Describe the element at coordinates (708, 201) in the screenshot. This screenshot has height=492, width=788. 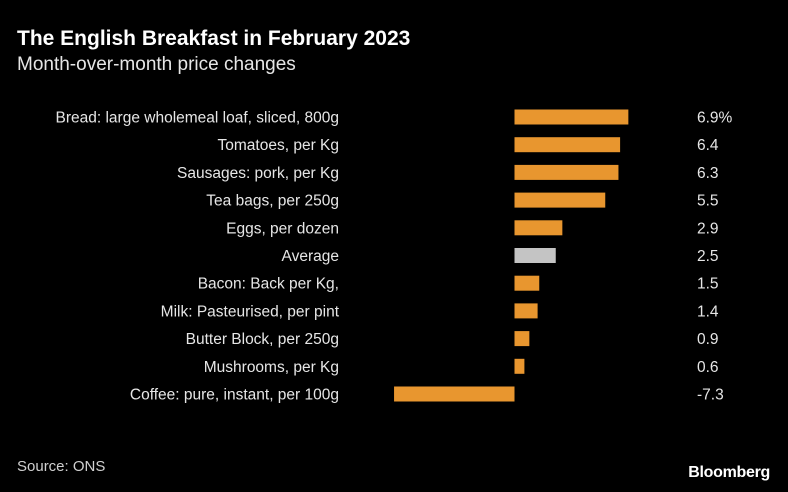
I see `value-label: 5.5` at that location.